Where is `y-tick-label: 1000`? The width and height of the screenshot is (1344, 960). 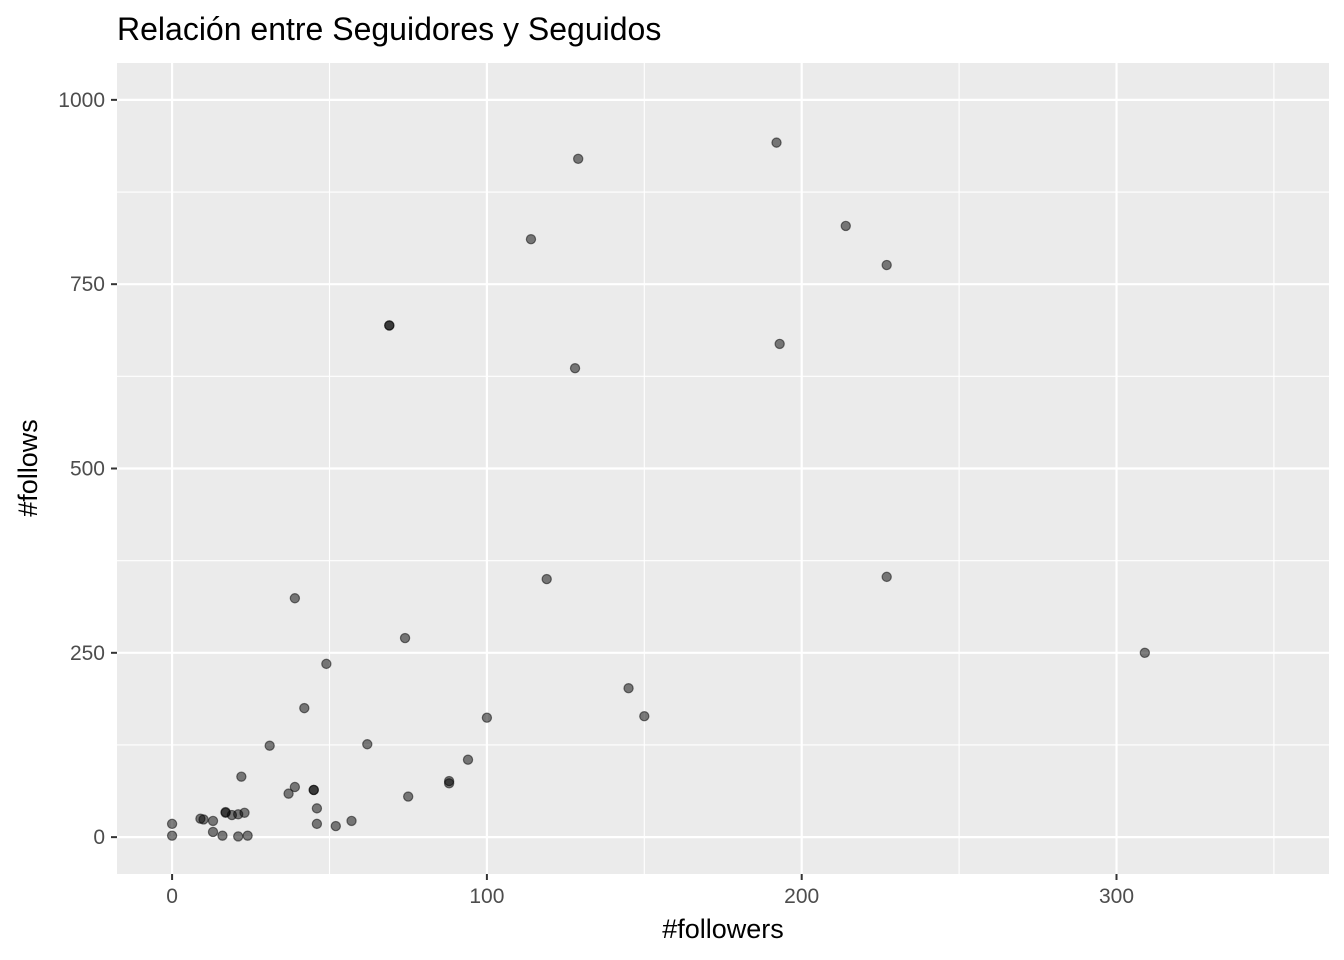
y-tick-label: 1000 is located at coordinates (81, 100).